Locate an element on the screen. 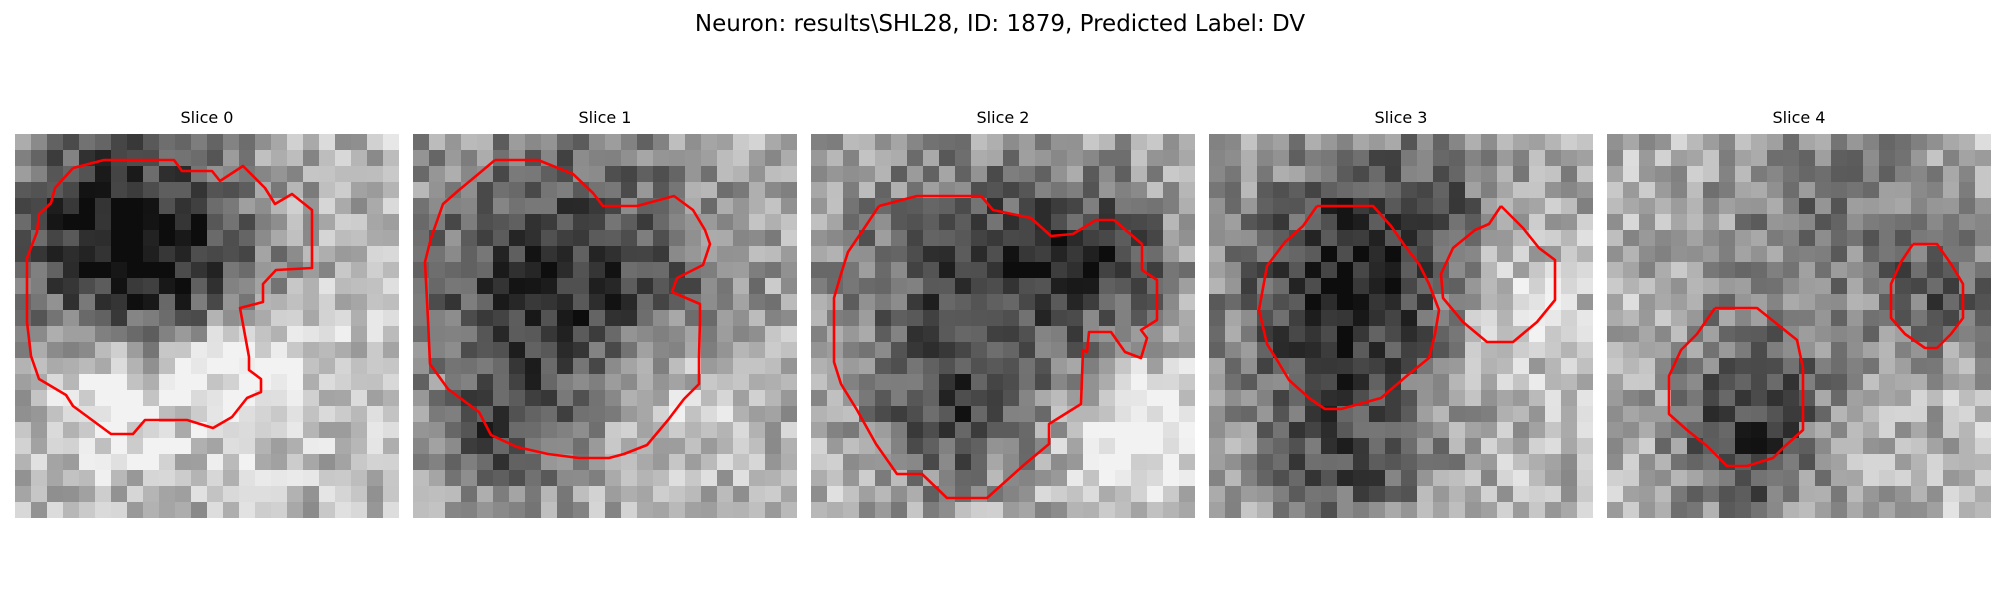 This screenshot has width=2000, height=600. roi-contour is located at coordinates (169, 297).